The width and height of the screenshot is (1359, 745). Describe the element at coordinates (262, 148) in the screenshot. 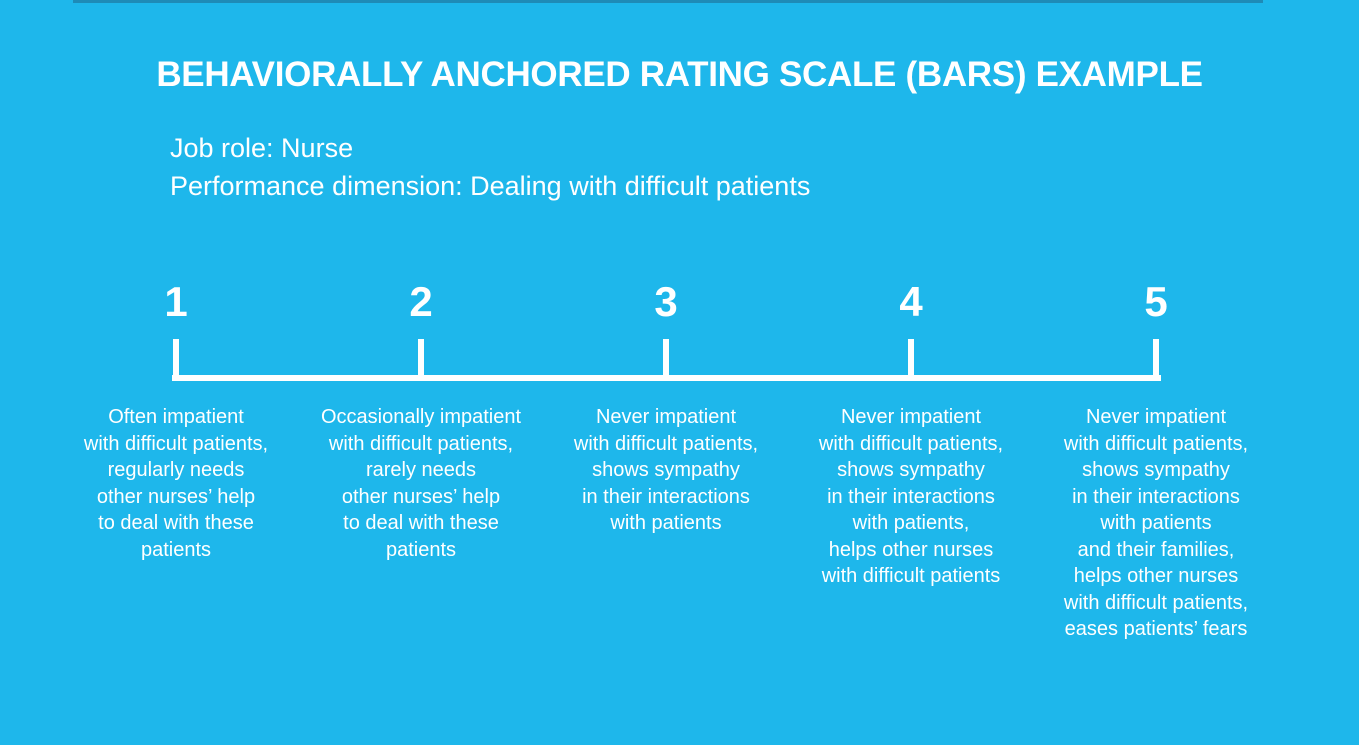

I see `job-role-text: Job role: Nurse` at that location.